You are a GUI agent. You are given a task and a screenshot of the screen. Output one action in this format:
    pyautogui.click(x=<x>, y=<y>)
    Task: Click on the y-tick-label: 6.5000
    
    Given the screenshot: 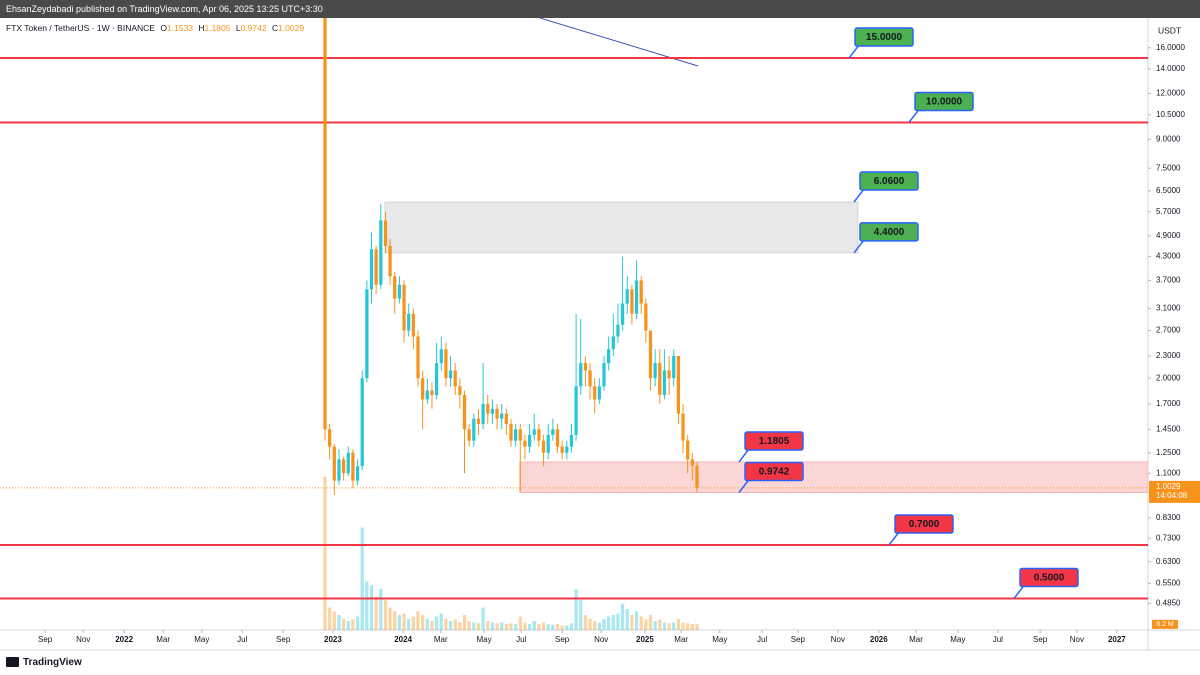 What is the action you would take?
    pyautogui.click(x=1168, y=190)
    